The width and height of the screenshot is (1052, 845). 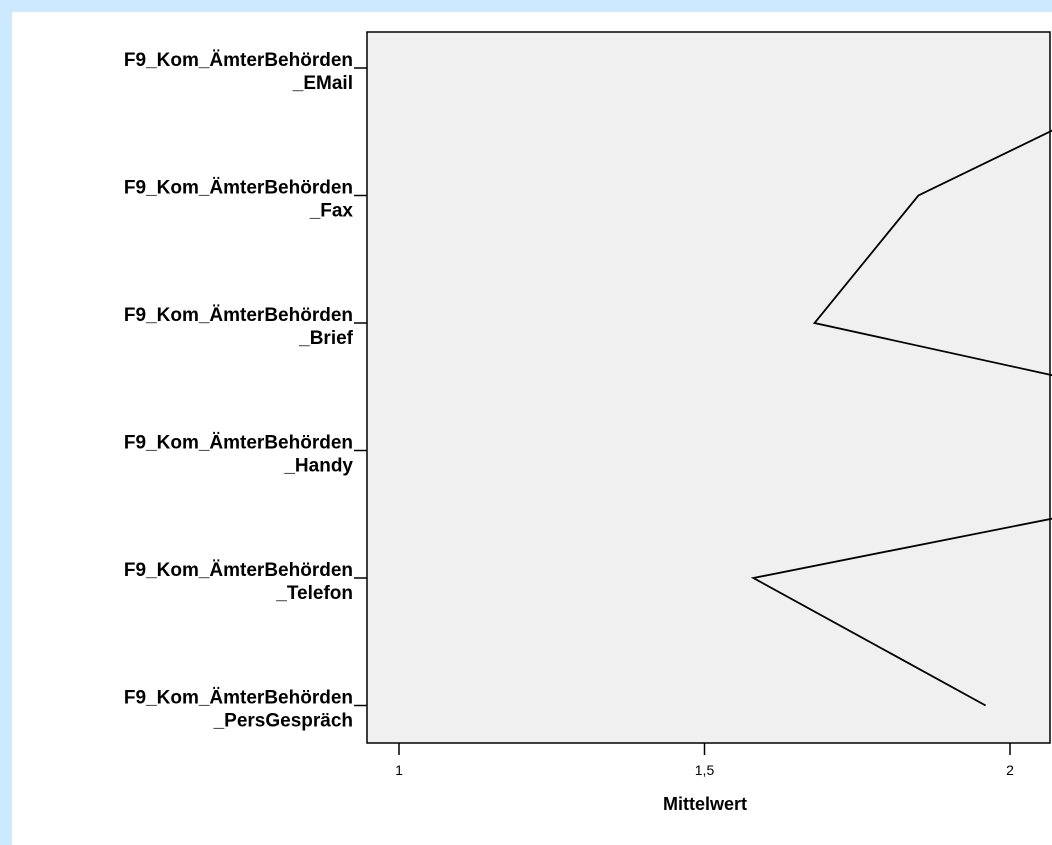 What do you see at coordinates (704, 760) in the screenshot?
I see `x-axis: 11,522,53` at bounding box center [704, 760].